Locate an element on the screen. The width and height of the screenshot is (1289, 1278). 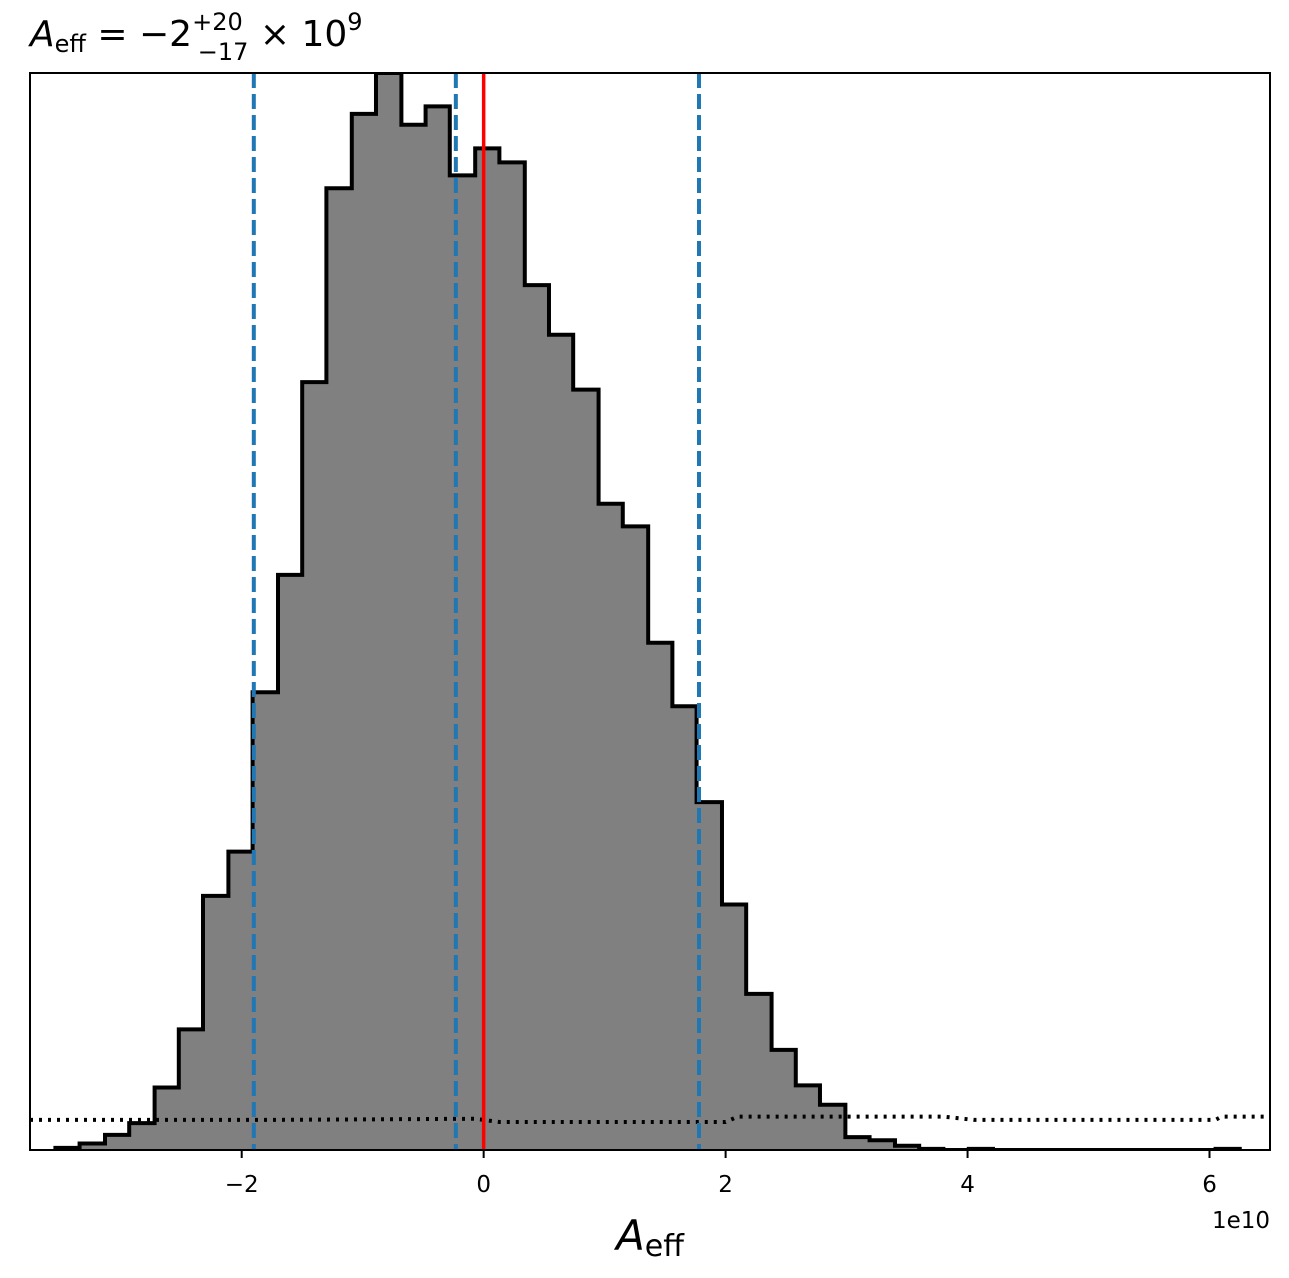
x-offset-label: 1e10 is located at coordinates (1241, 1221).